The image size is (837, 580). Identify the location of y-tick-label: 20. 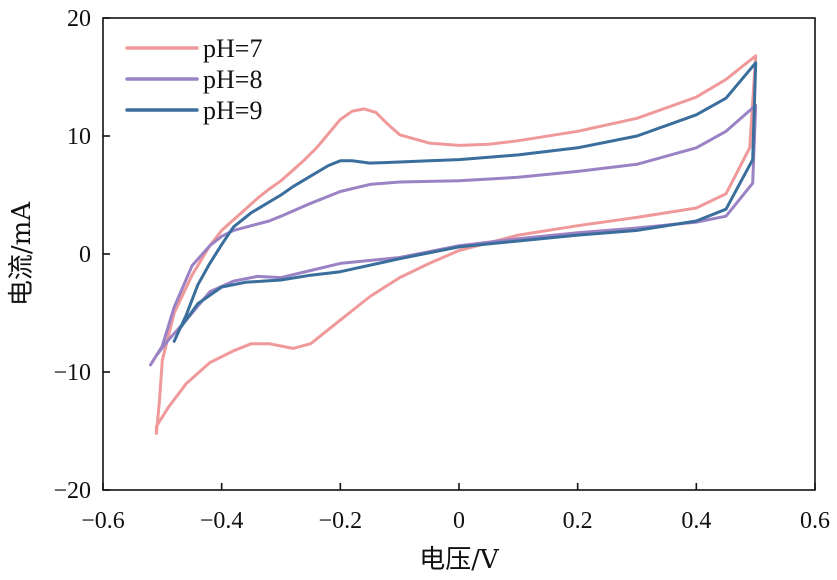
(79, 19).